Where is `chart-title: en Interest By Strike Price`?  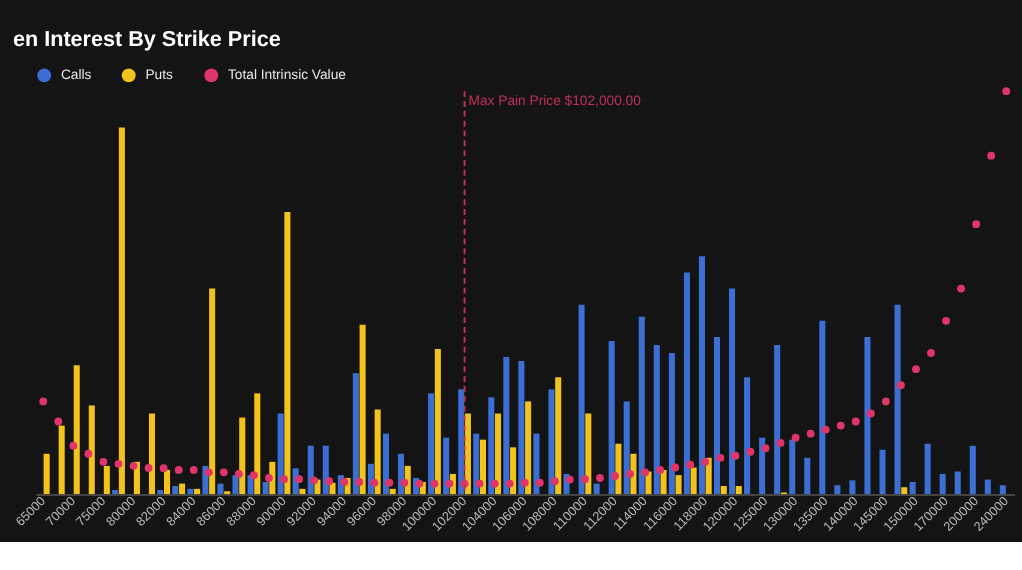 chart-title: en Interest By Strike Price is located at coordinates (147, 39).